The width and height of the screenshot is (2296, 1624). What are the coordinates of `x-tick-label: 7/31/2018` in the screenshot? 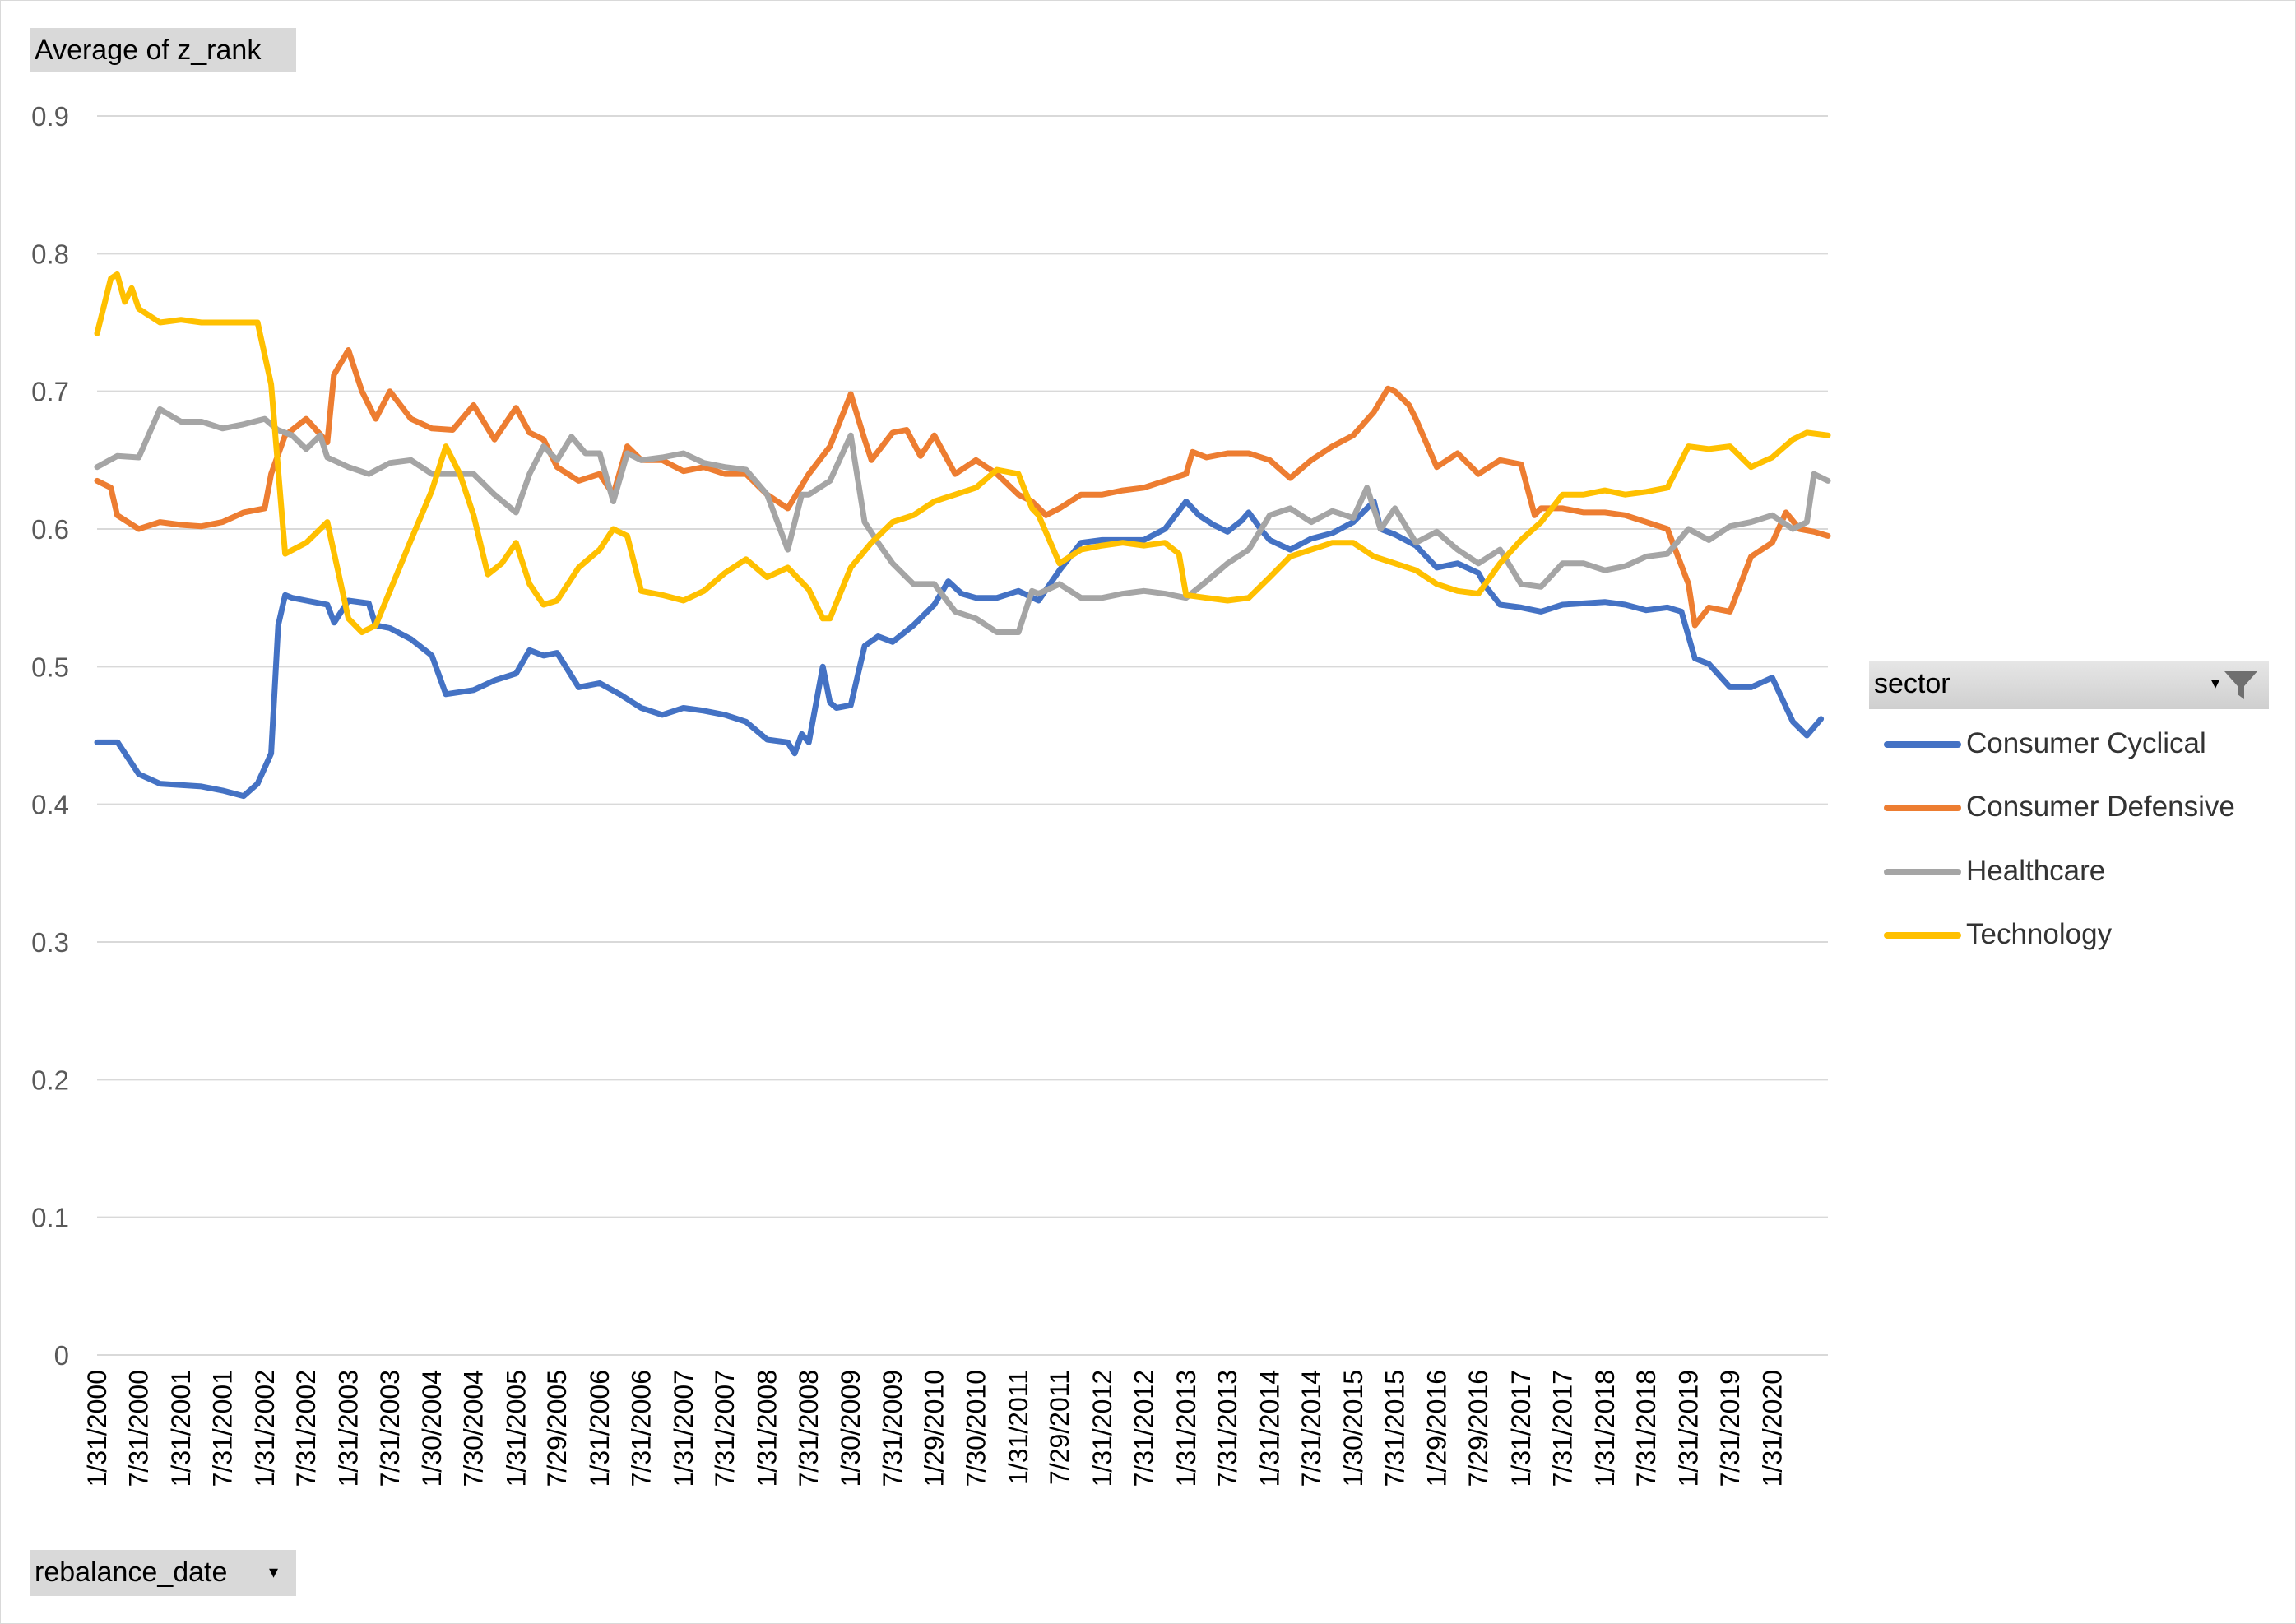 It's located at (1646, 1428).